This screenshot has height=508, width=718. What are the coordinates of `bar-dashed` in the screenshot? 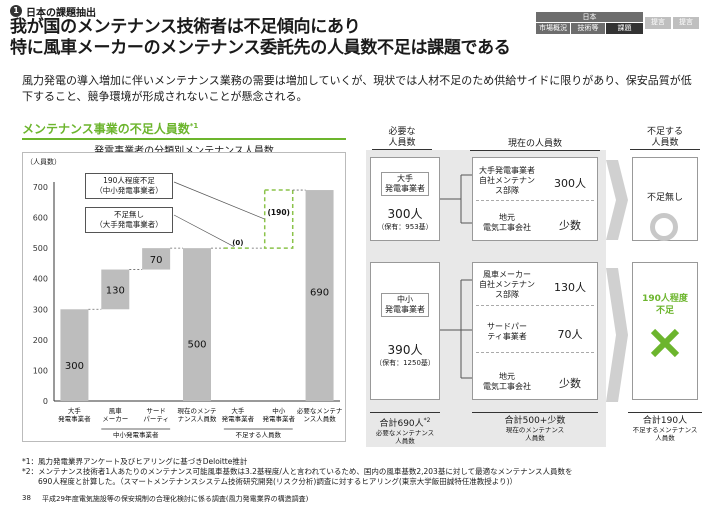 It's located at (278, 219).